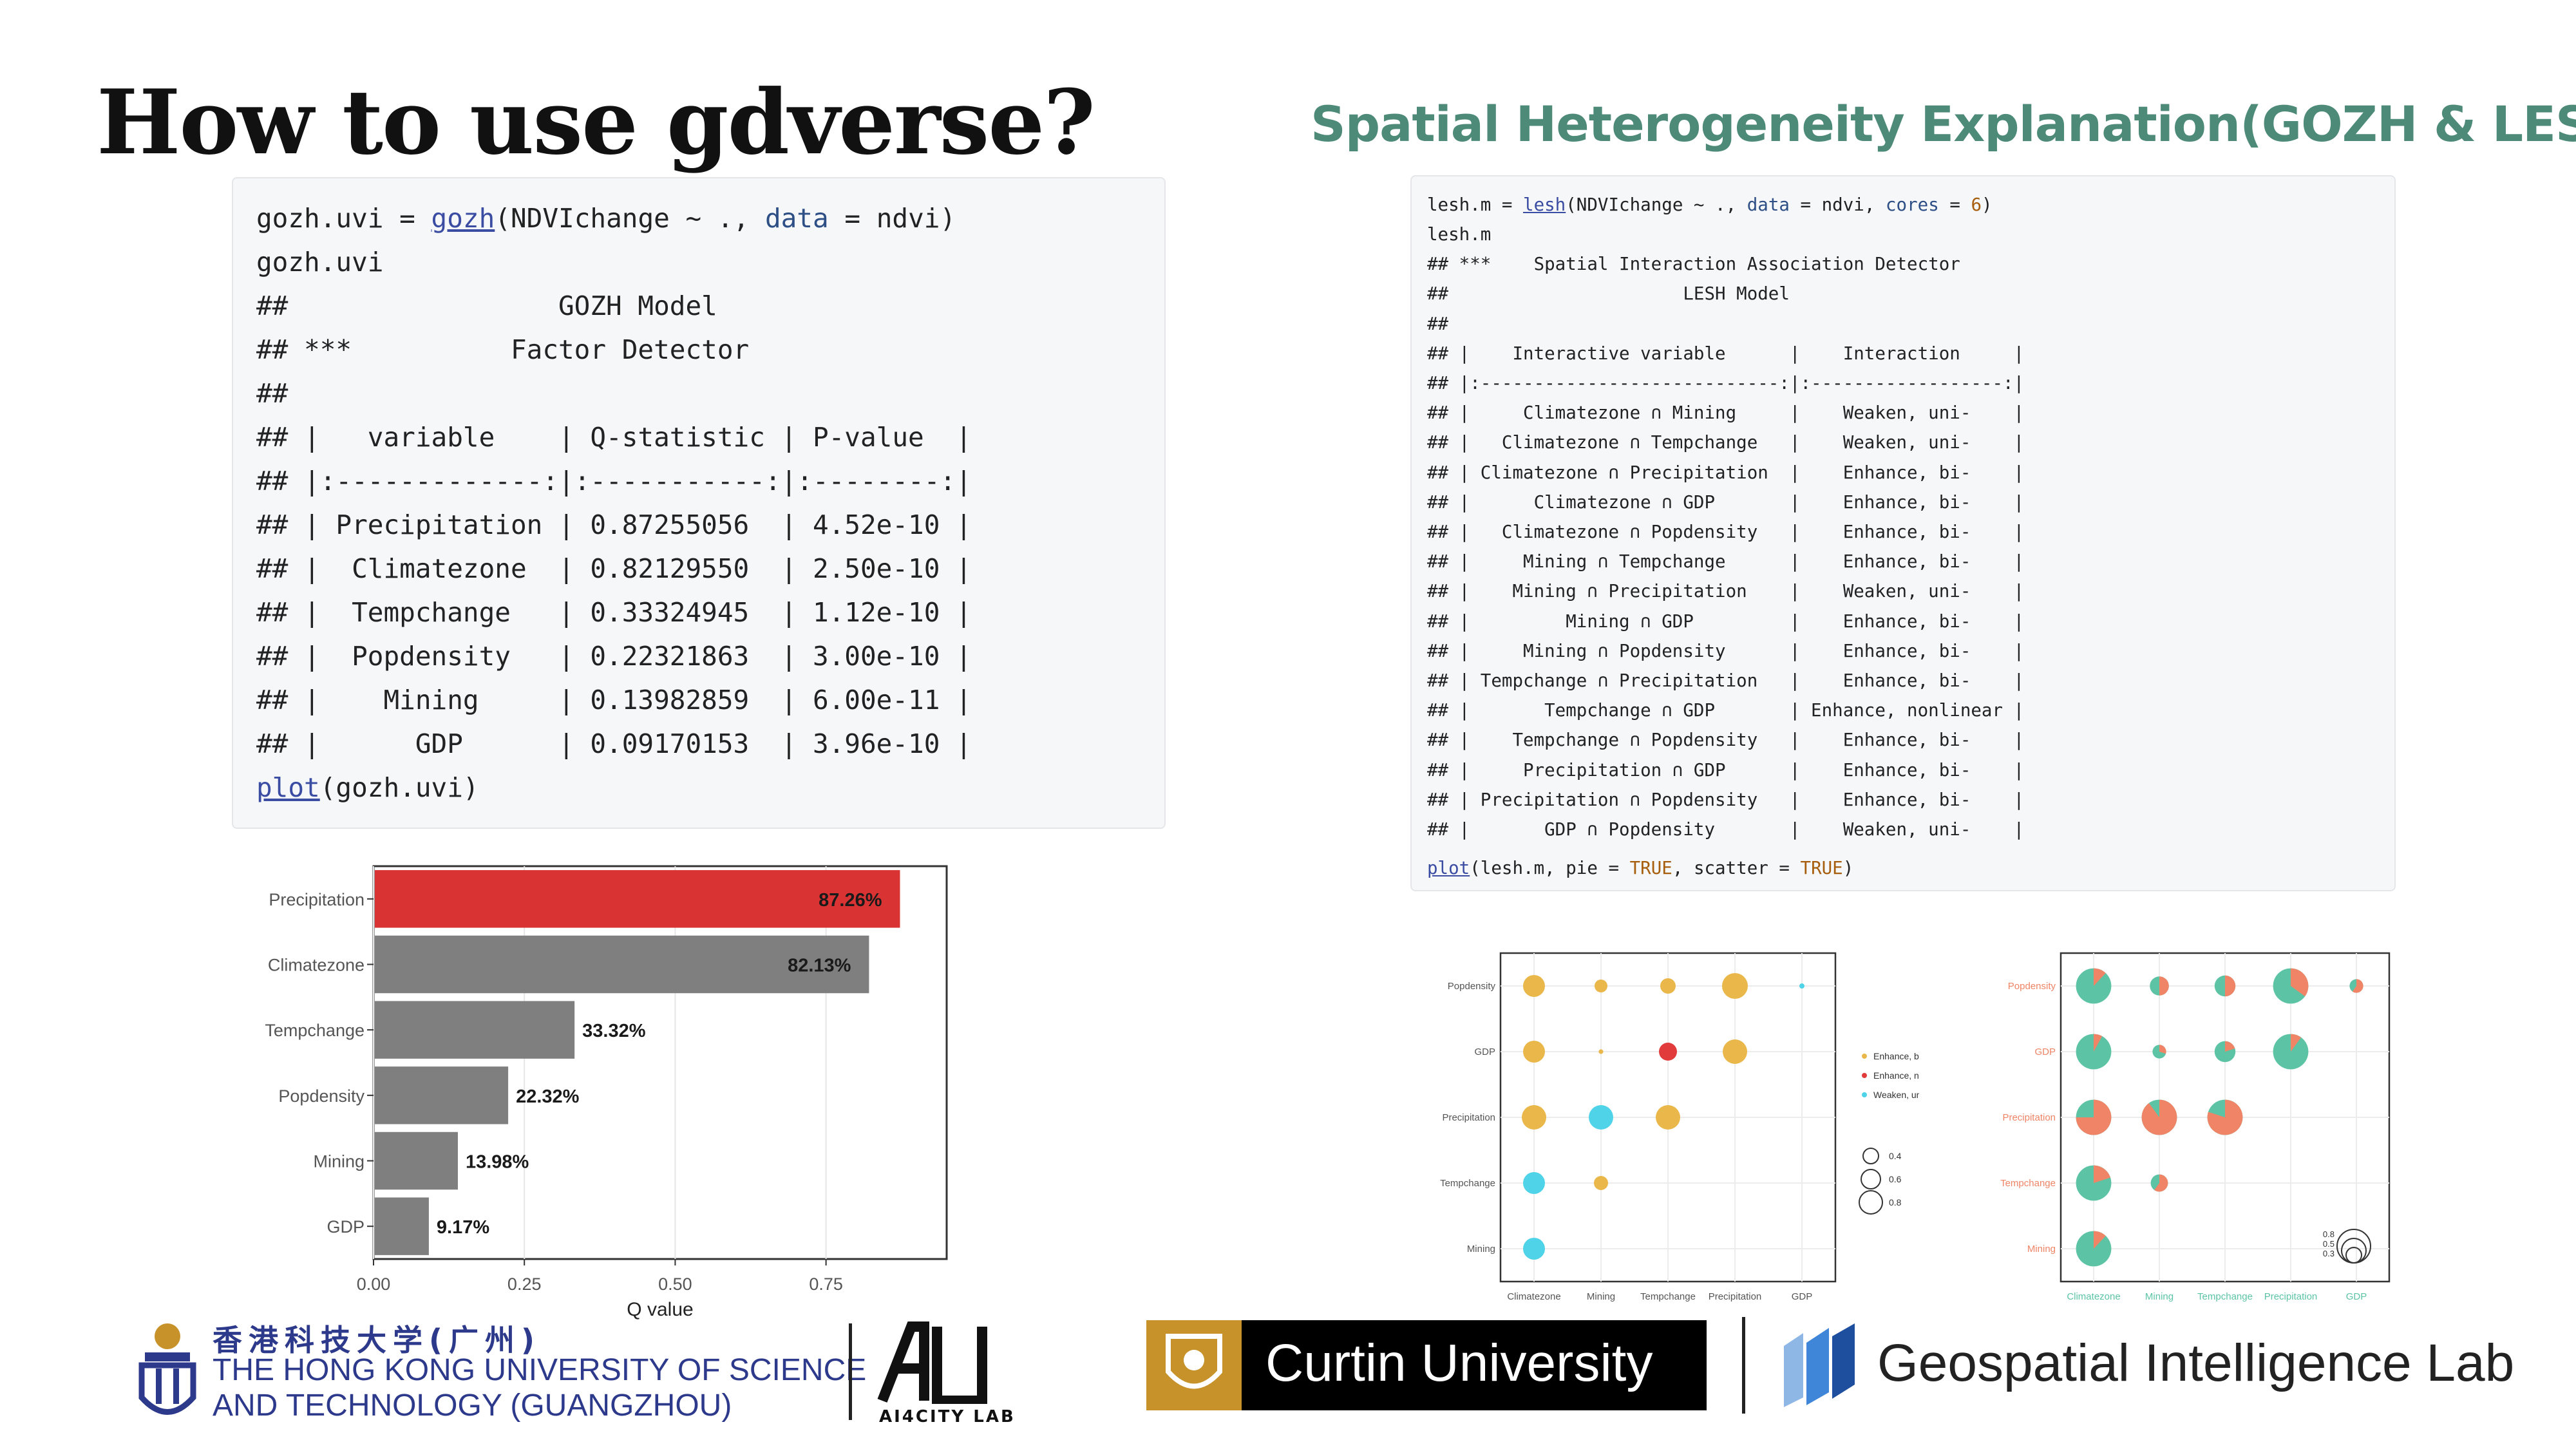 This screenshot has height=1449, width=2576. I want to click on code-boolean: TRUE, so click(1822, 868).